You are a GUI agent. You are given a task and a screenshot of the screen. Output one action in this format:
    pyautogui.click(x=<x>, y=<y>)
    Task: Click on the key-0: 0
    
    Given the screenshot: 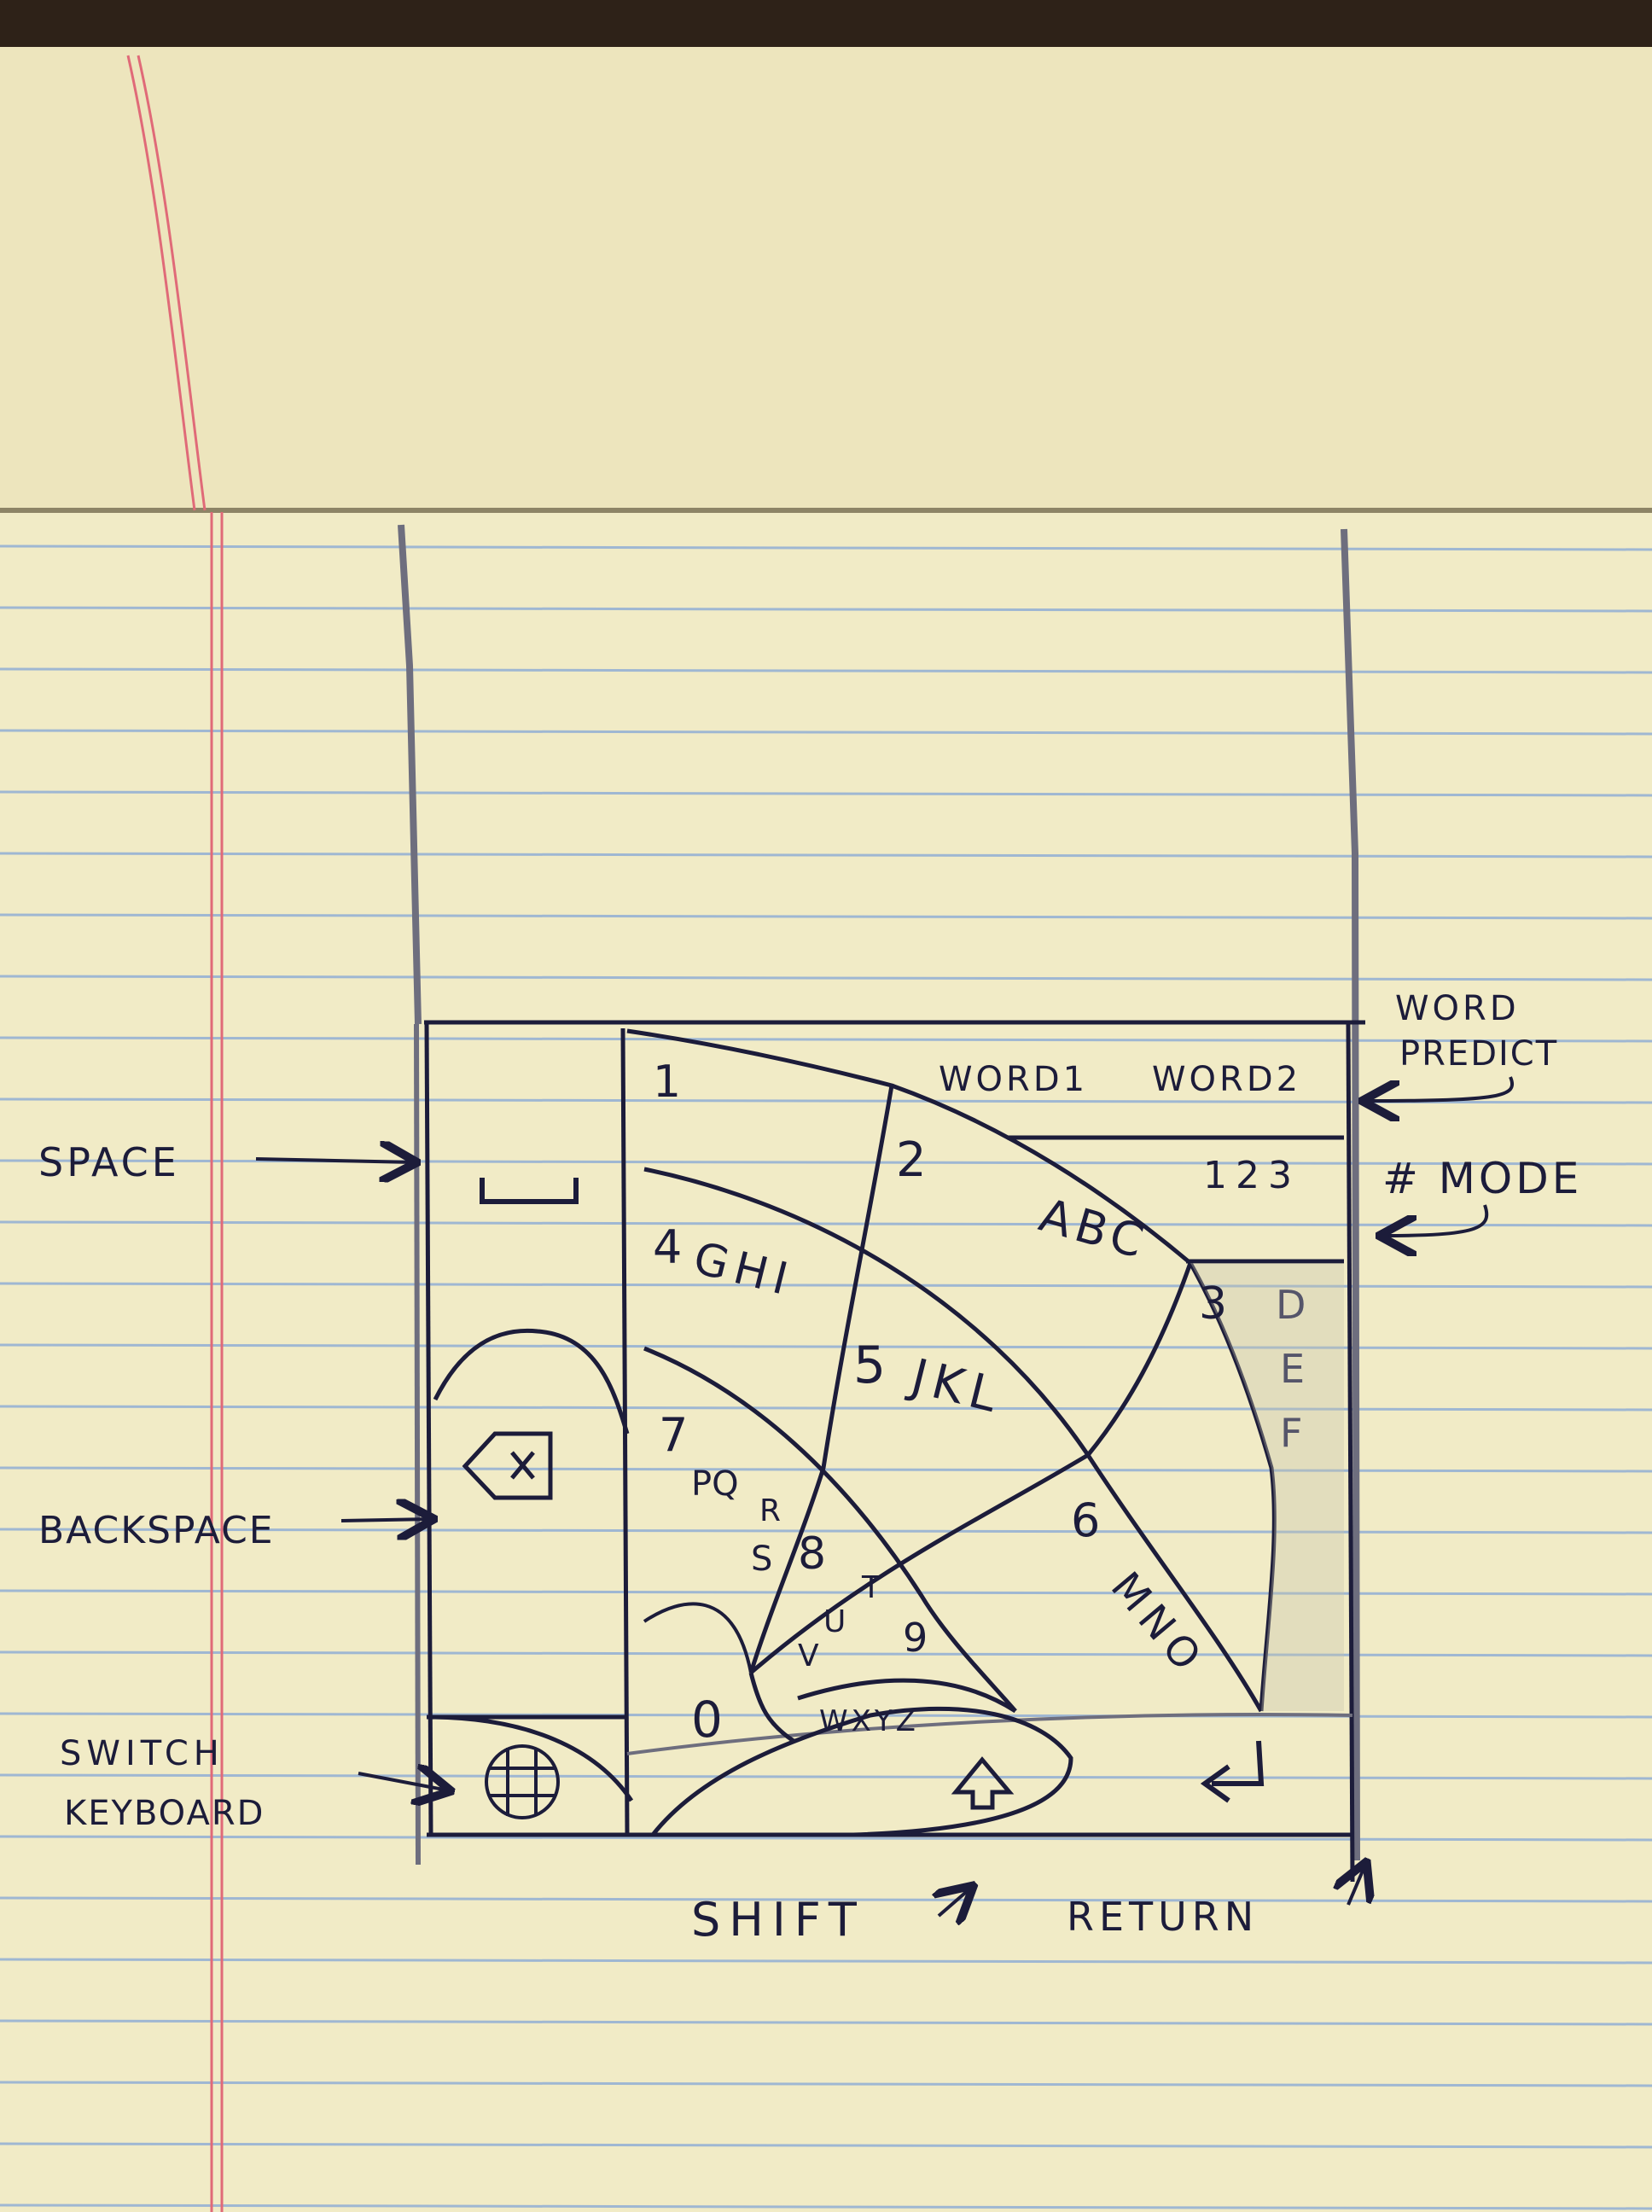 What is the action you would take?
    pyautogui.click(x=707, y=1720)
    